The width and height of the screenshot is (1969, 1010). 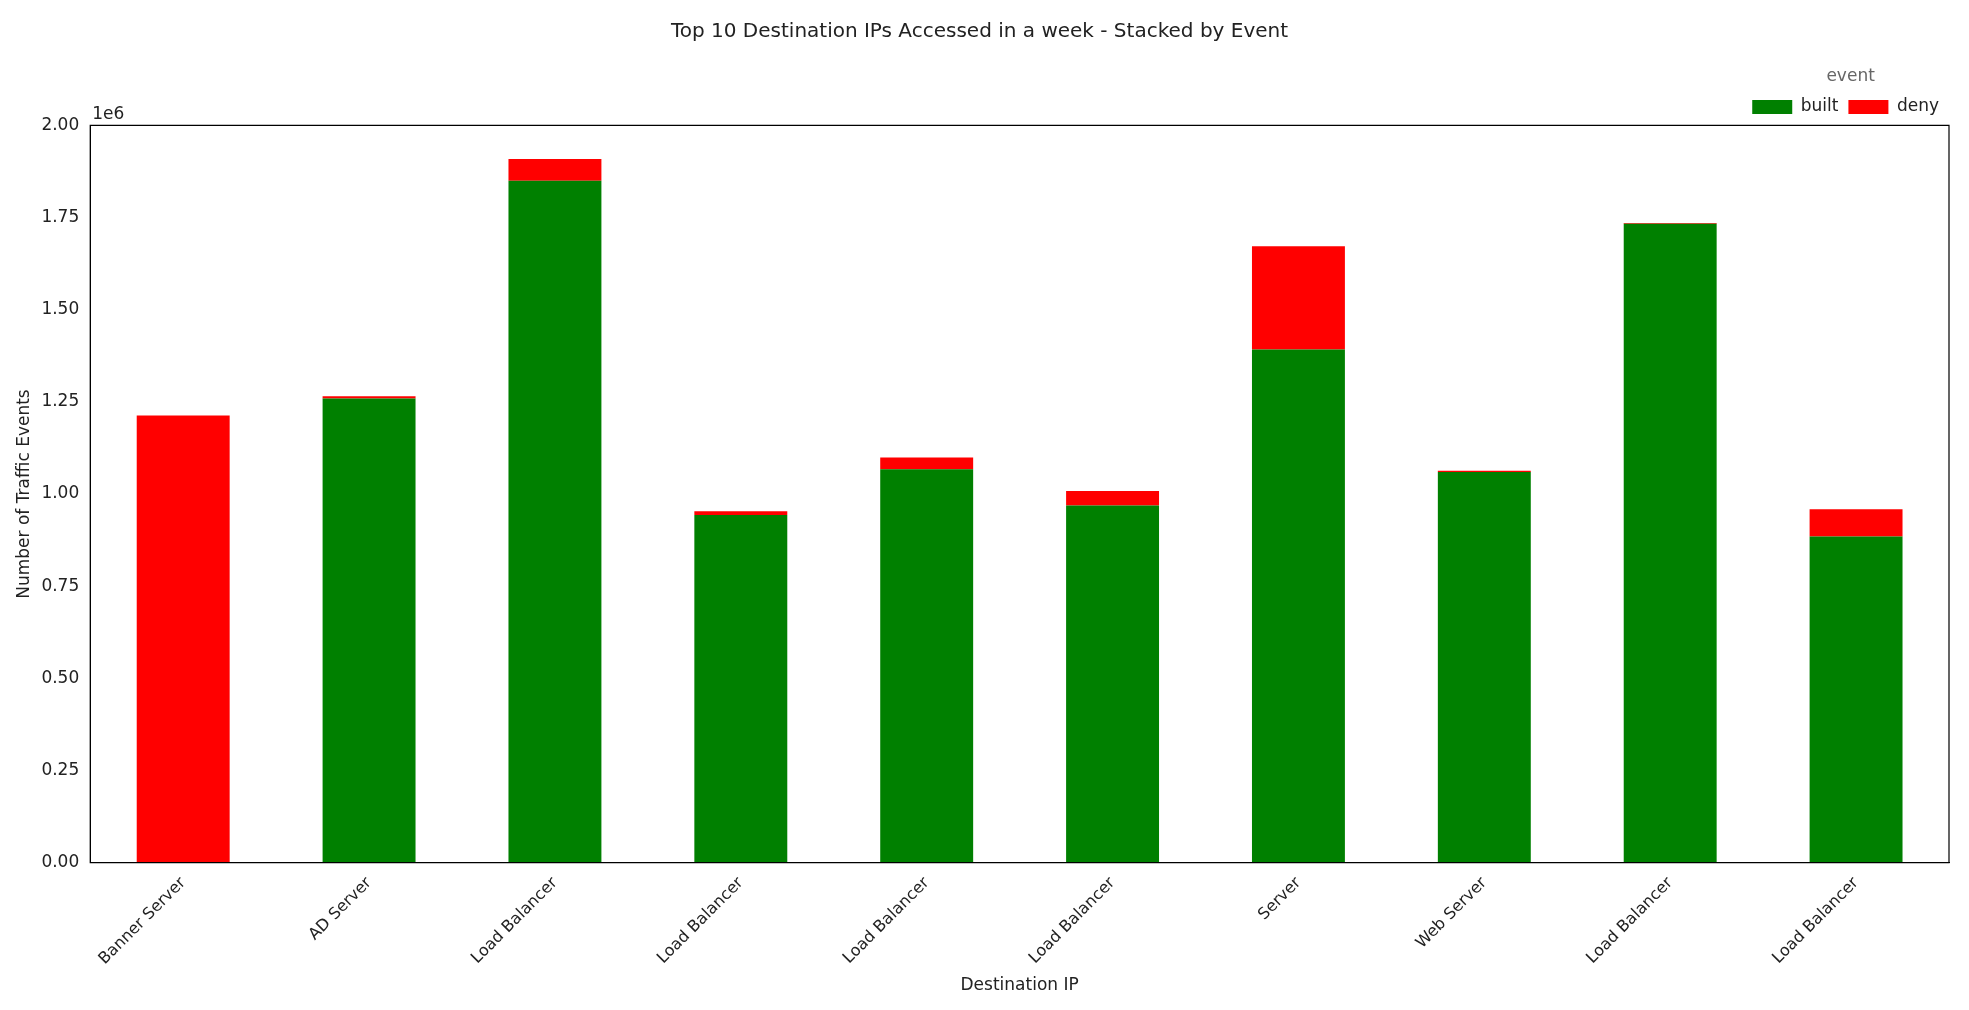 What do you see at coordinates (60, 584) in the screenshot?
I see `y-tick-label: 0.75` at bounding box center [60, 584].